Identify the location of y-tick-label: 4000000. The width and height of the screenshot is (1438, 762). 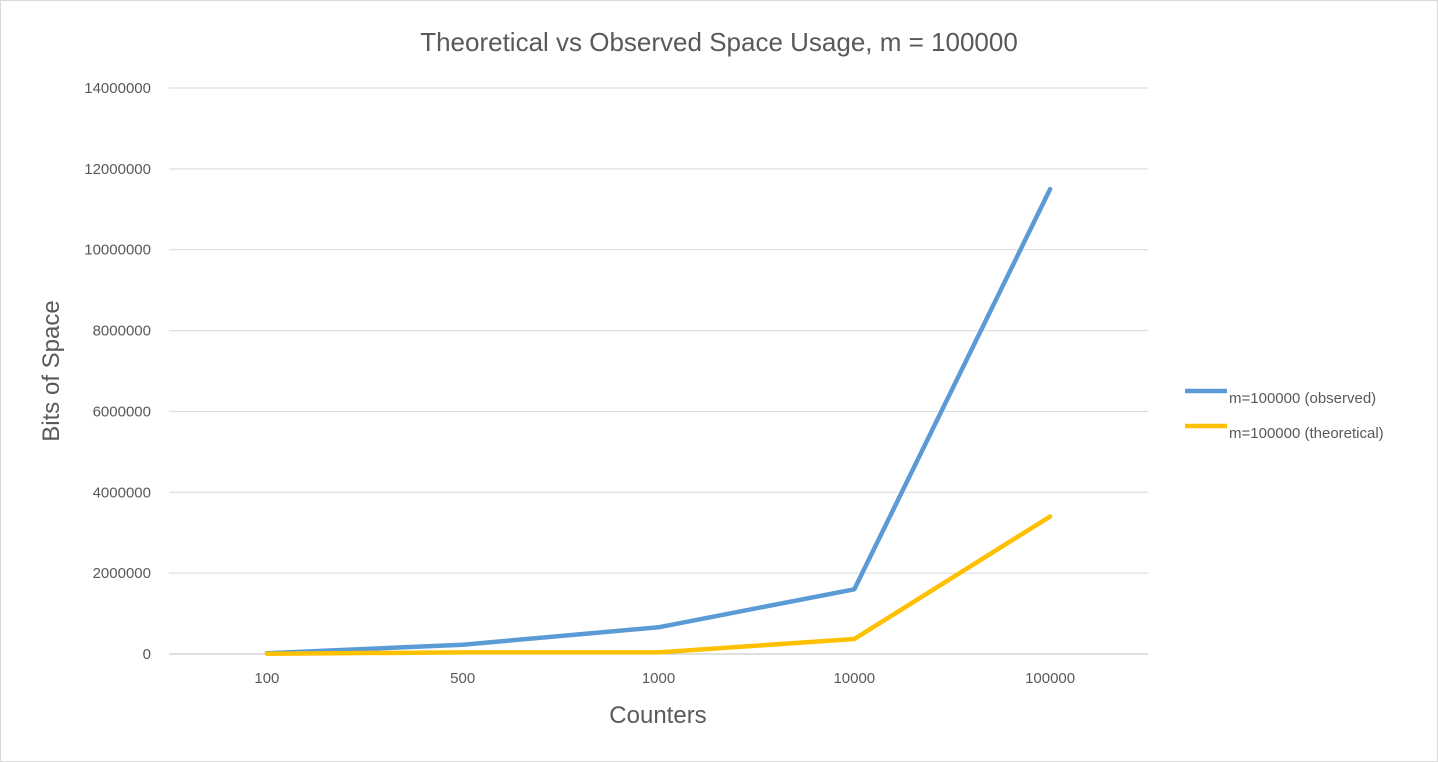
(122, 492).